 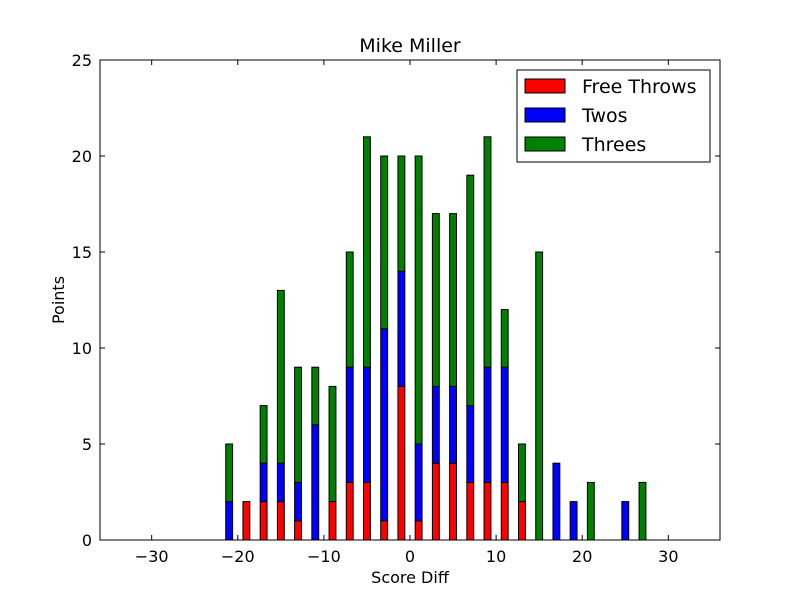 What do you see at coordinates (613, 145) in the screenshot?
I see `legend-label-threes: Threes` at bounding box center [613, 145].